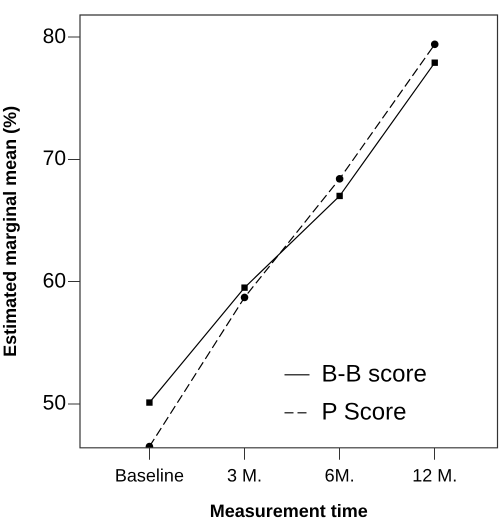 The height and width of the screenshot is (527, 502). I want to click on y-tick-label: 80, so click(54, 36).